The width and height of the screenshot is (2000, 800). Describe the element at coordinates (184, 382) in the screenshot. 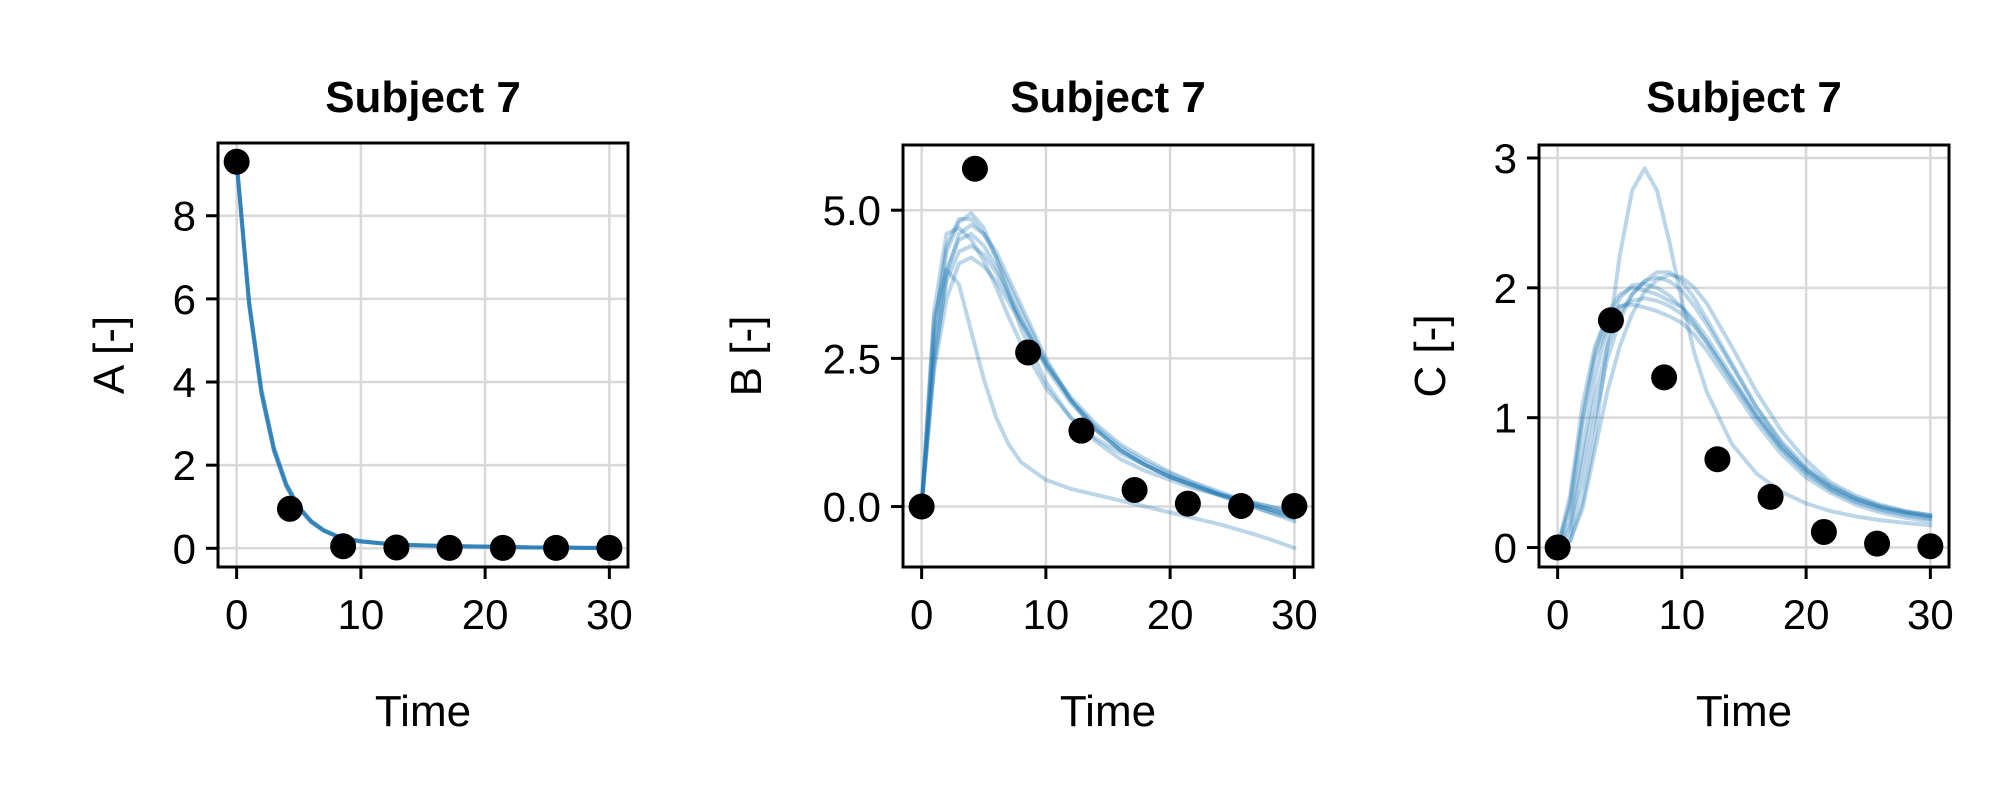

I see `y-tick-label: 4` at that location.